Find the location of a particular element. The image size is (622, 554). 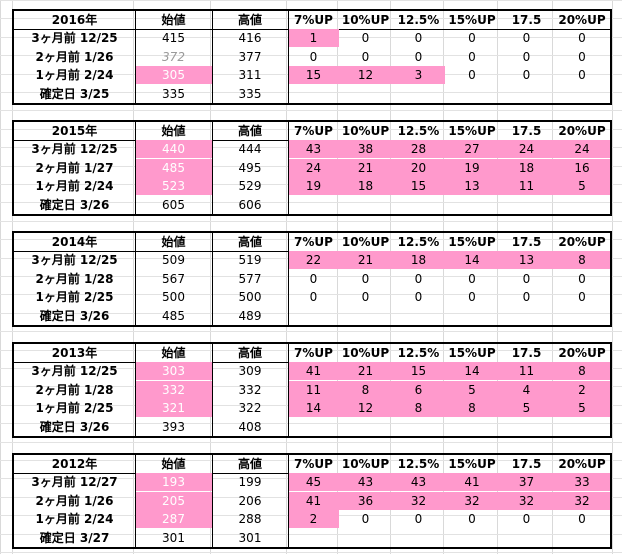

table-cell: 199 is located at coordinates (250, 482).